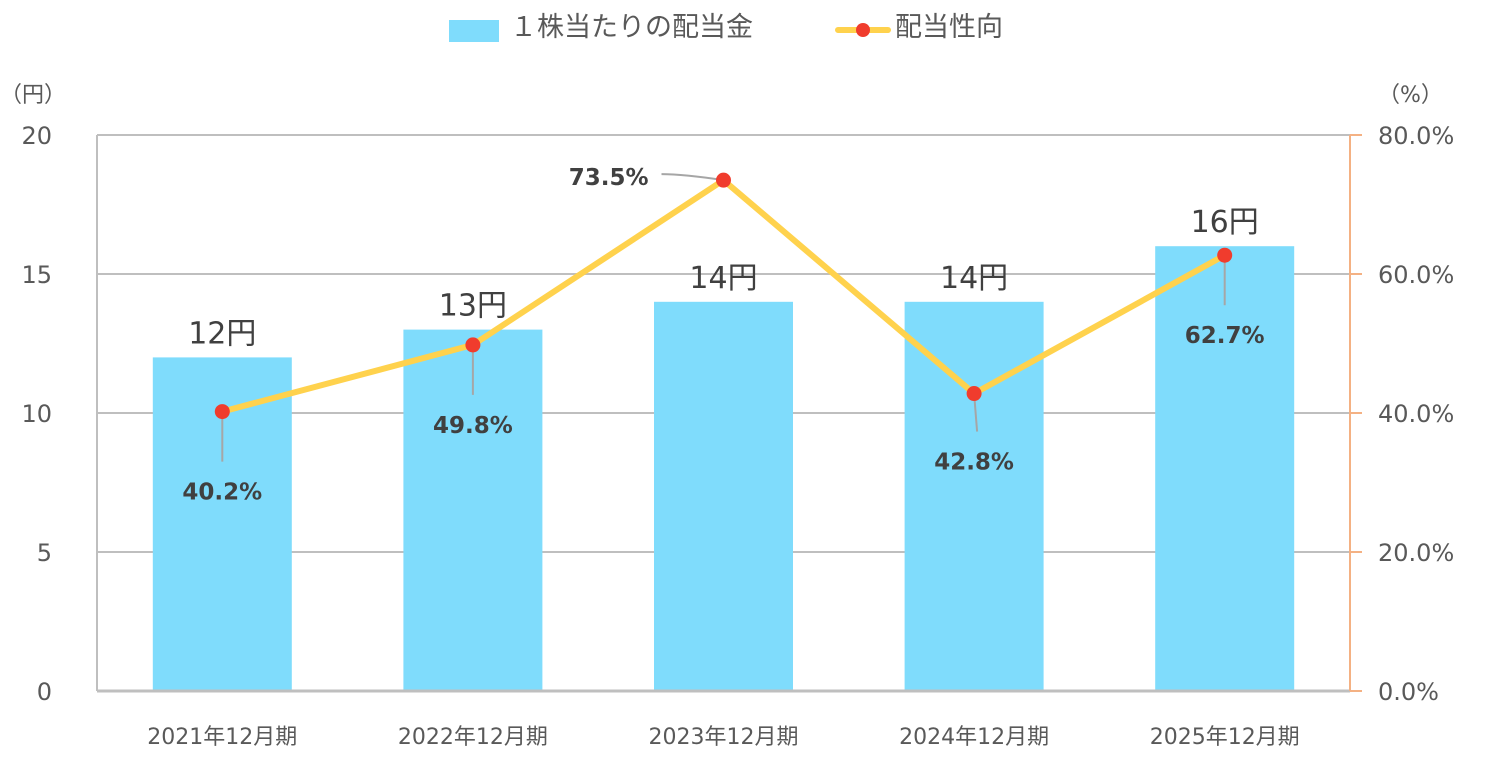 The width and height of the screenshot is (1490, 758). I want to click on category-label: 2022年12月期, so click(473, 737).